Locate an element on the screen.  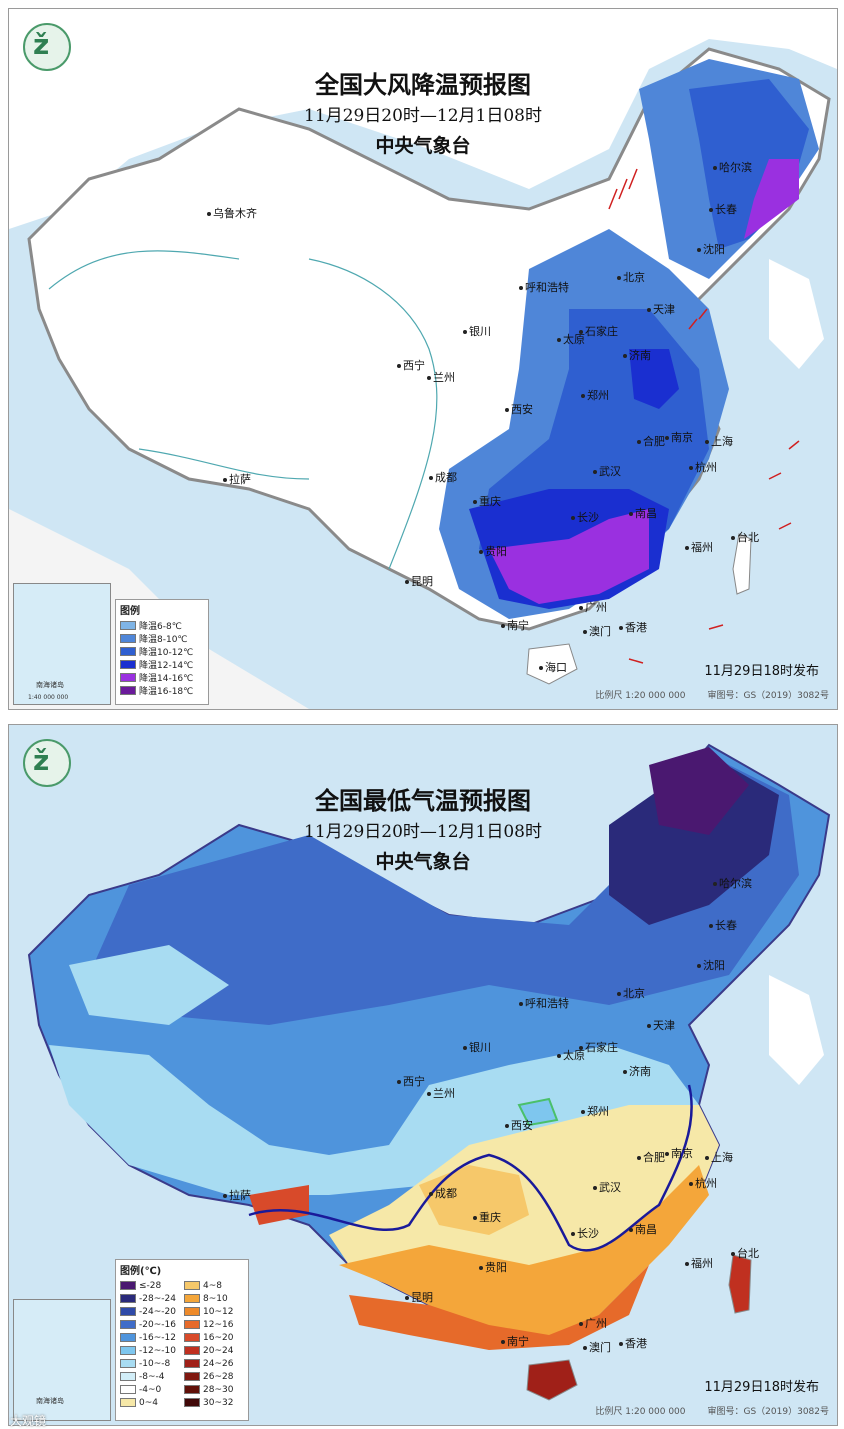
city-label: 西安 is located at coordinates (519, 1125).